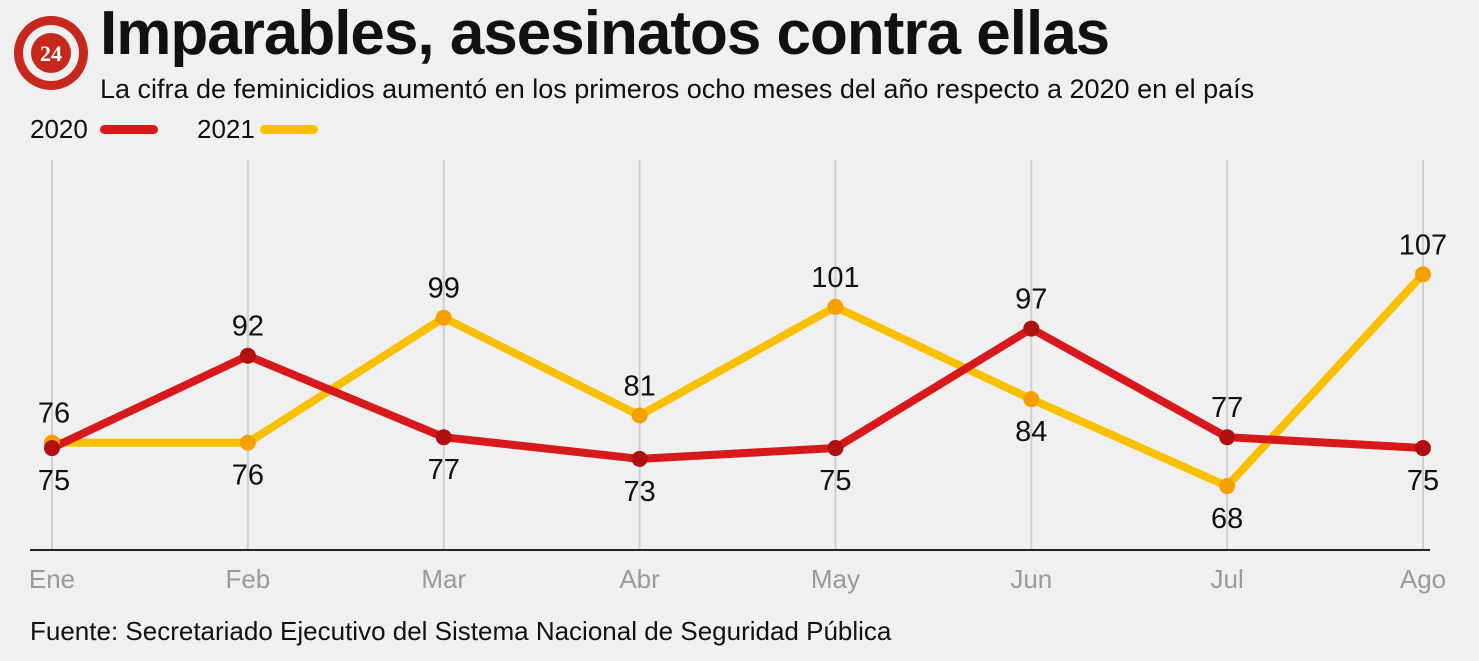  What do you see at coordinates (52, 579) in the screenshot?
I see `x-tick-label-ene: Ene` at bounding box center [52, 579].